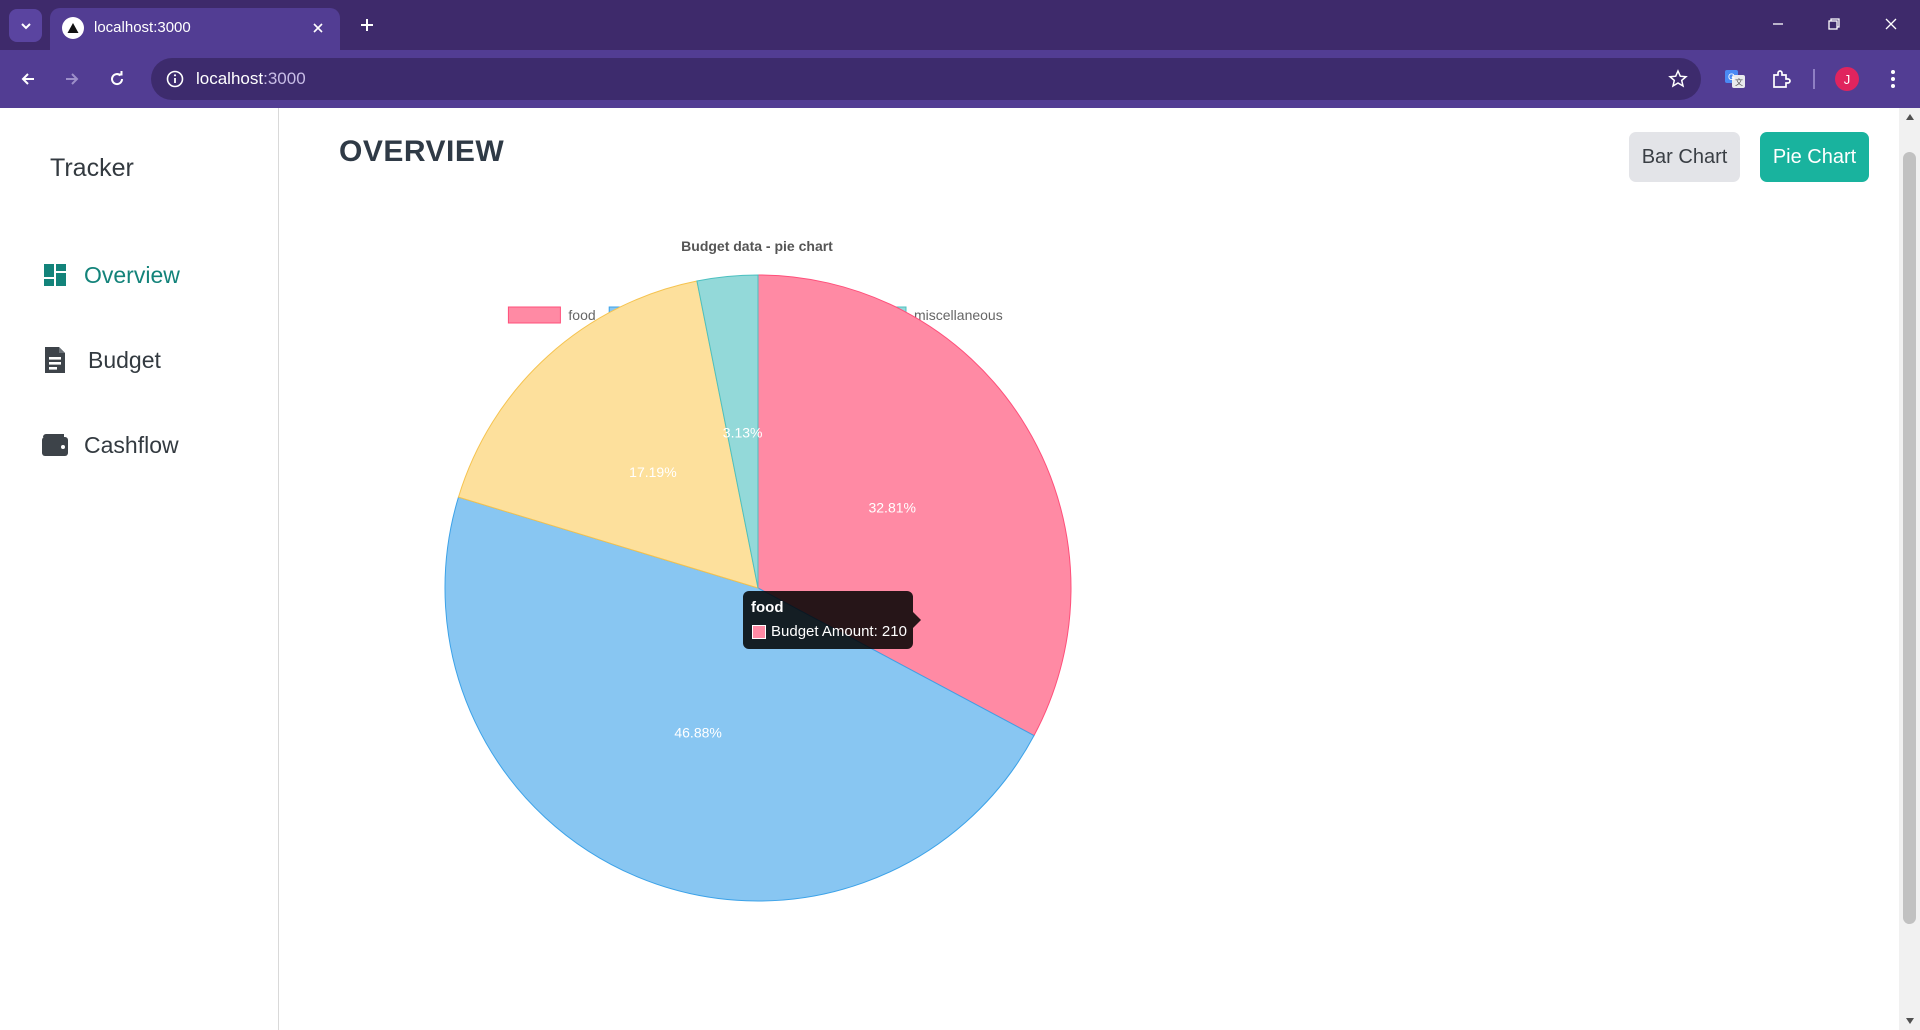 The height and width of the screenshot is (1030, 1920). I want to click on sidebar-item-label: Overview, so click(132, 274).